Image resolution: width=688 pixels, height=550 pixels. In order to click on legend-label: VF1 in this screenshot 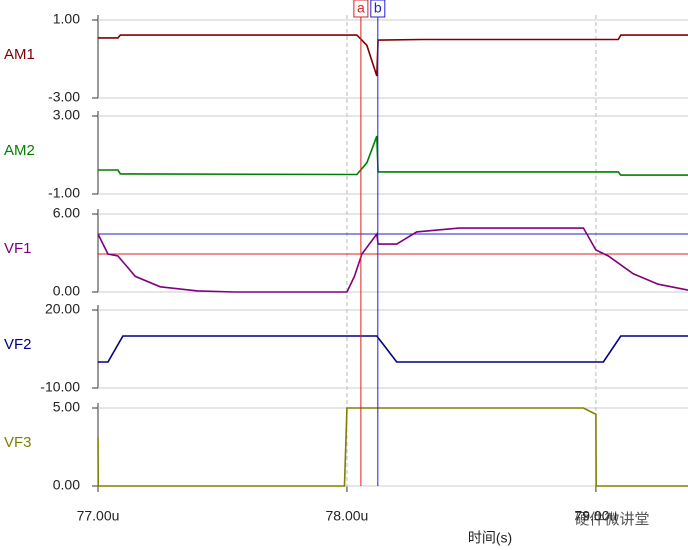, I will do `click(18, 248)`.